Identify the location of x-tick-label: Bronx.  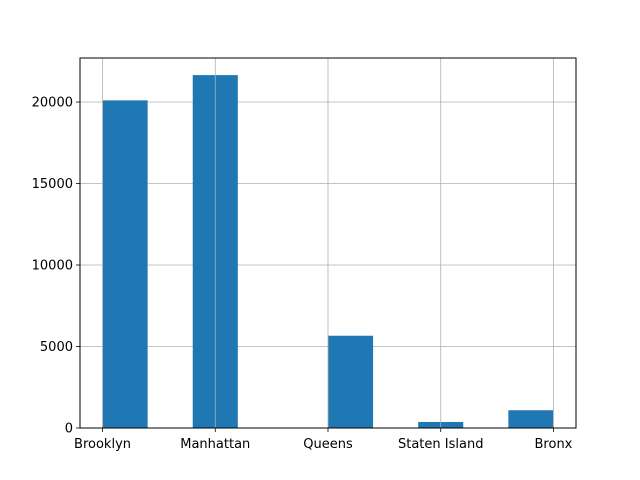
(554, 444).